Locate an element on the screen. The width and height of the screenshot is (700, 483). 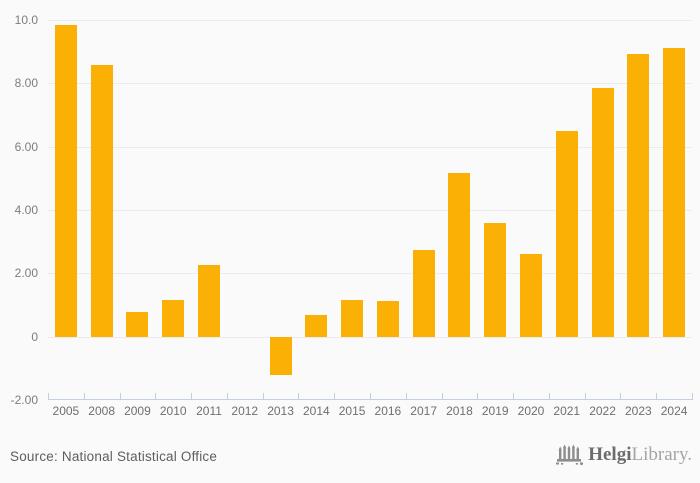
y-axis-tick-label: 2.00 is located at coordinates (26, 273).